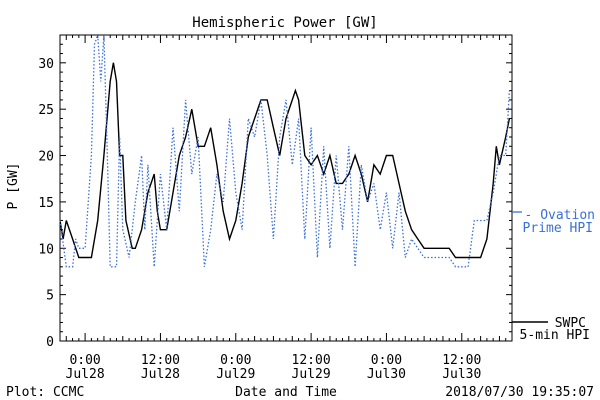 This screenshot has width=600, height=400. What do you see at coordinates (46, 249) in the screenshot?
I see `y-tick-label: 10` at bounding box center [46, 249].